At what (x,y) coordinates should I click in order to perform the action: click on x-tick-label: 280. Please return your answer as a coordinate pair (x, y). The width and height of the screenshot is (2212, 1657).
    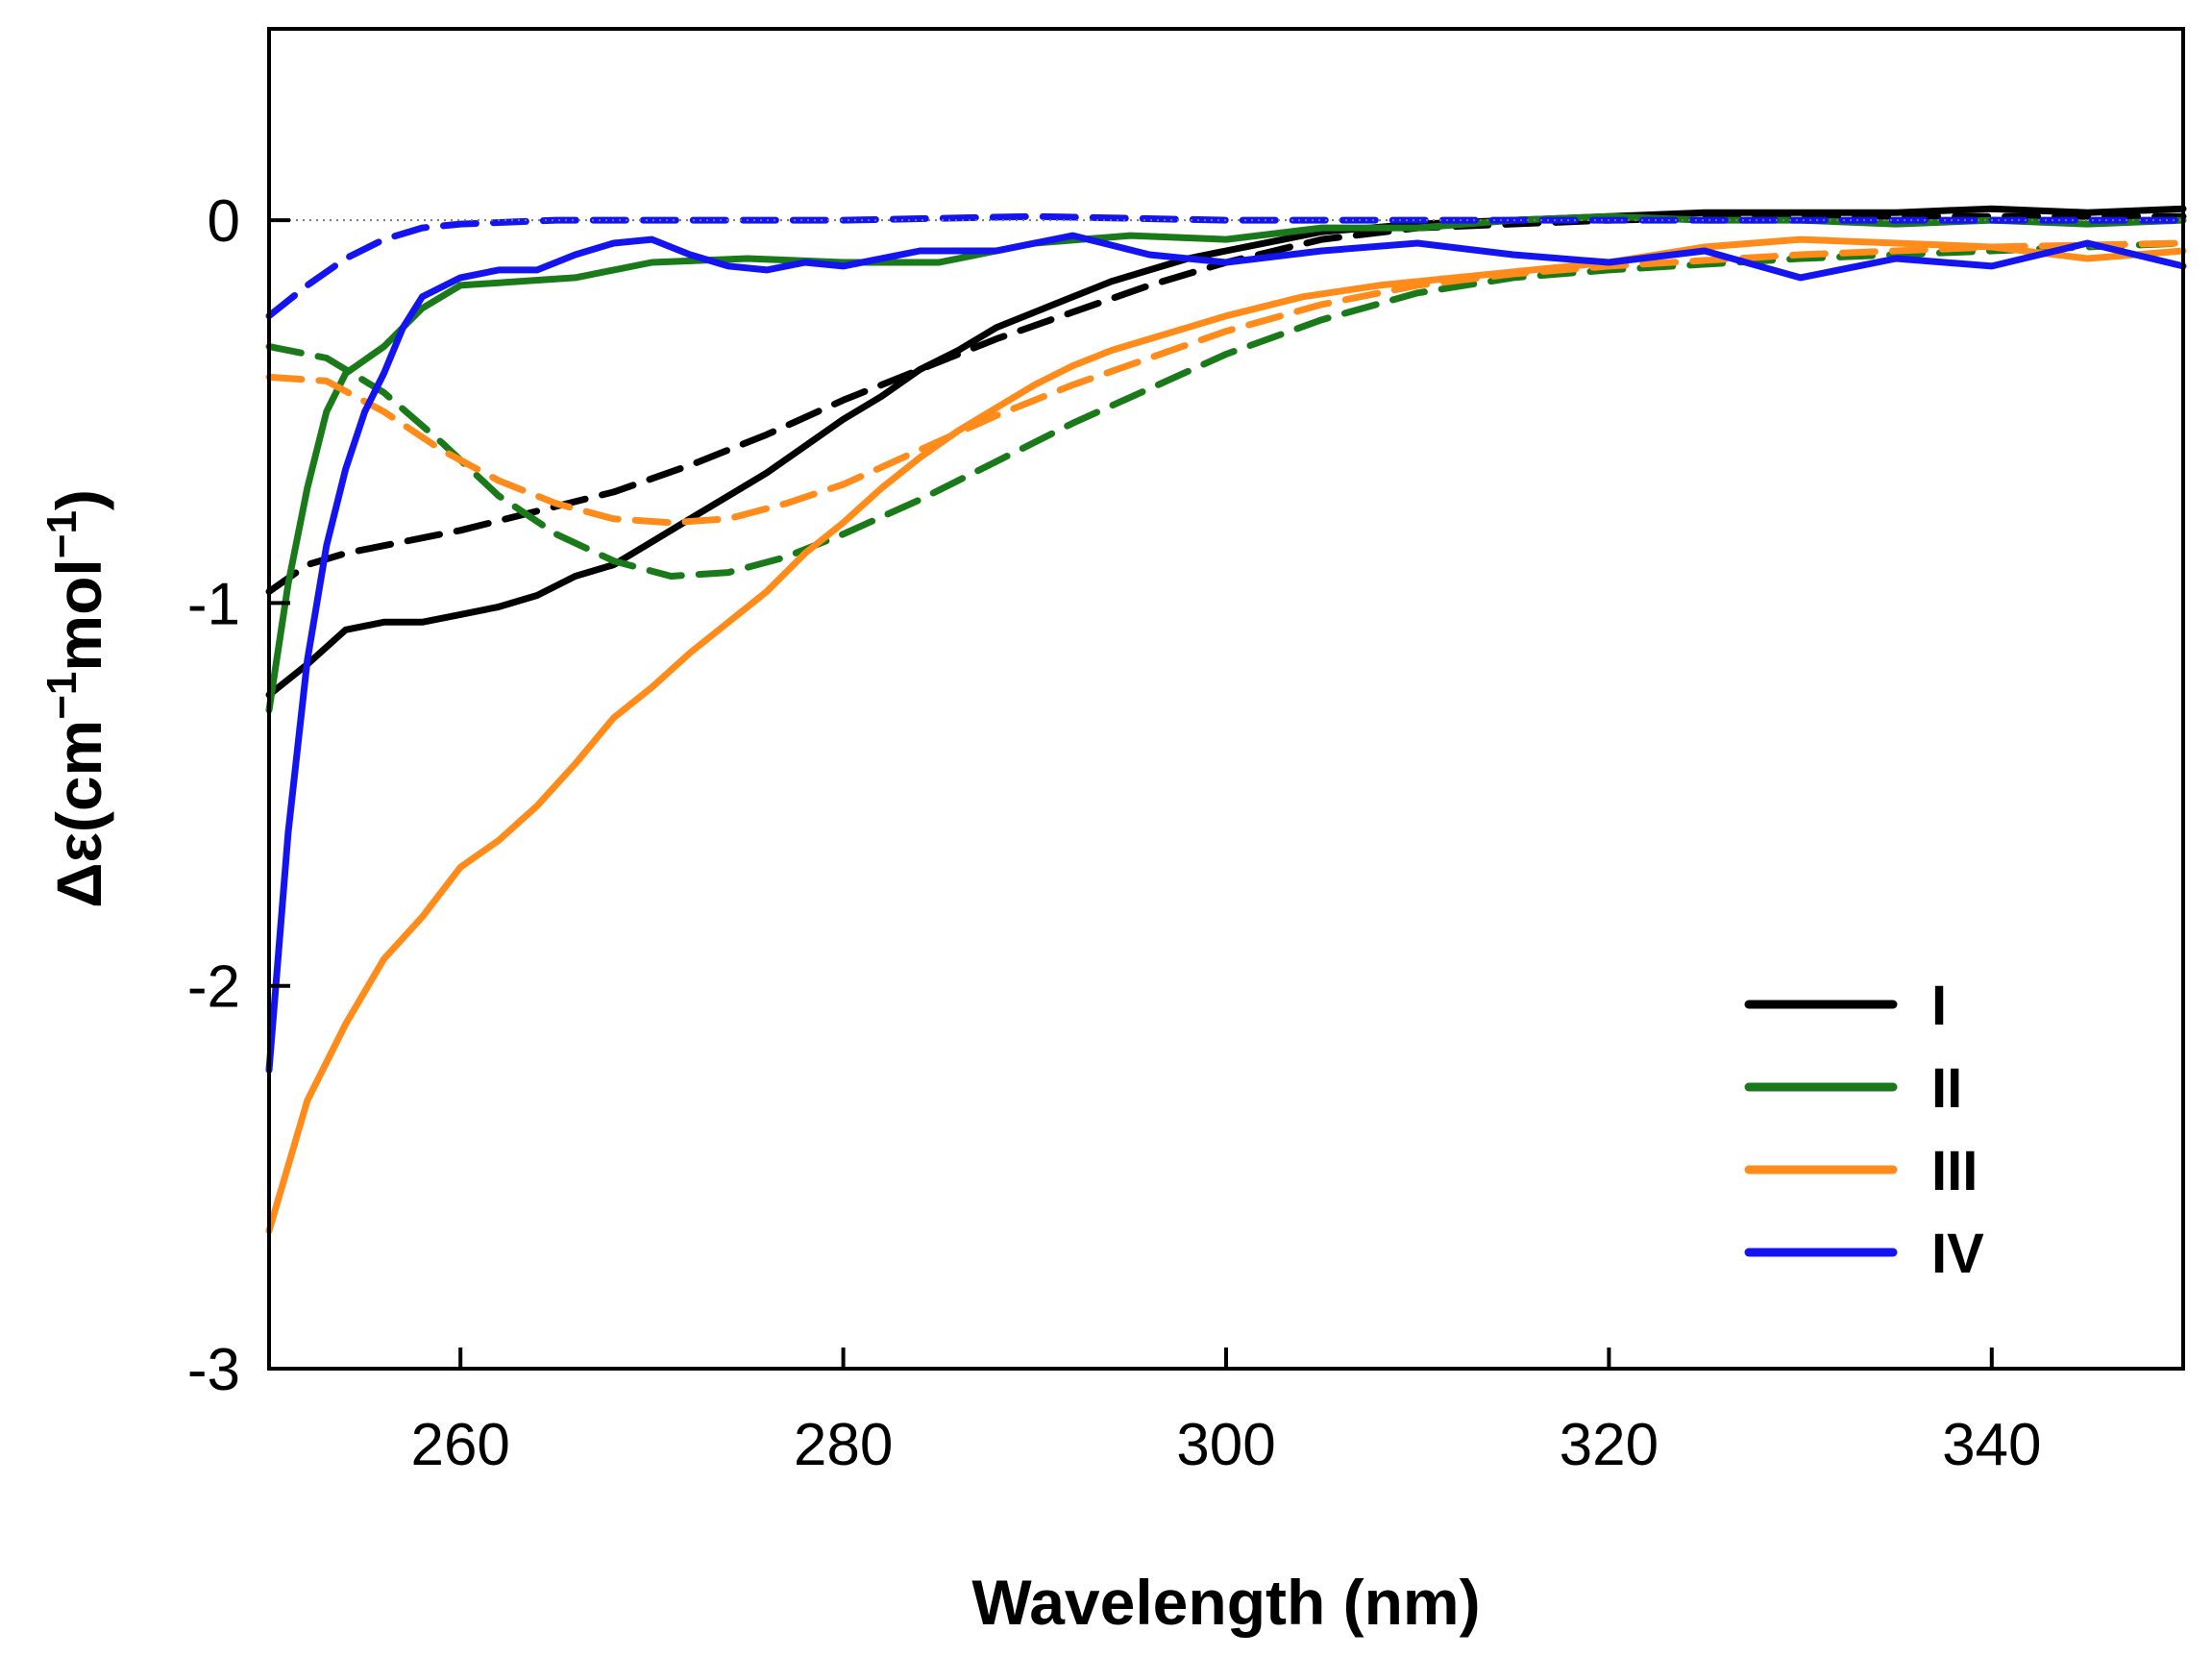
    Looking at the image, I should click on (843, 1445).